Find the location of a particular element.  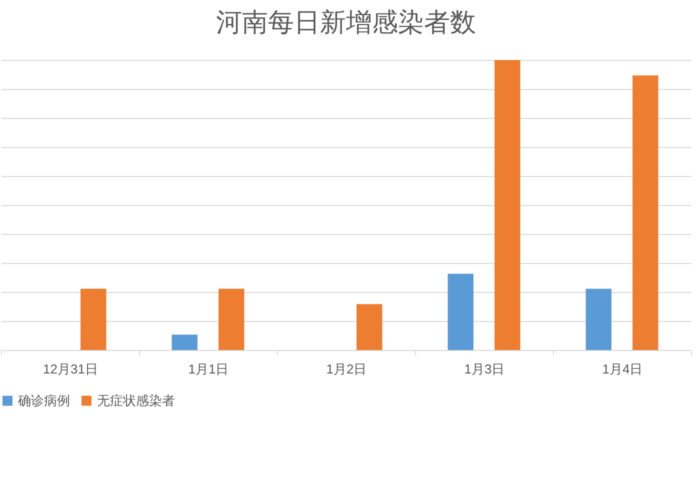

x-tick-label: 12月31日 is located at coordinates (70, 369).